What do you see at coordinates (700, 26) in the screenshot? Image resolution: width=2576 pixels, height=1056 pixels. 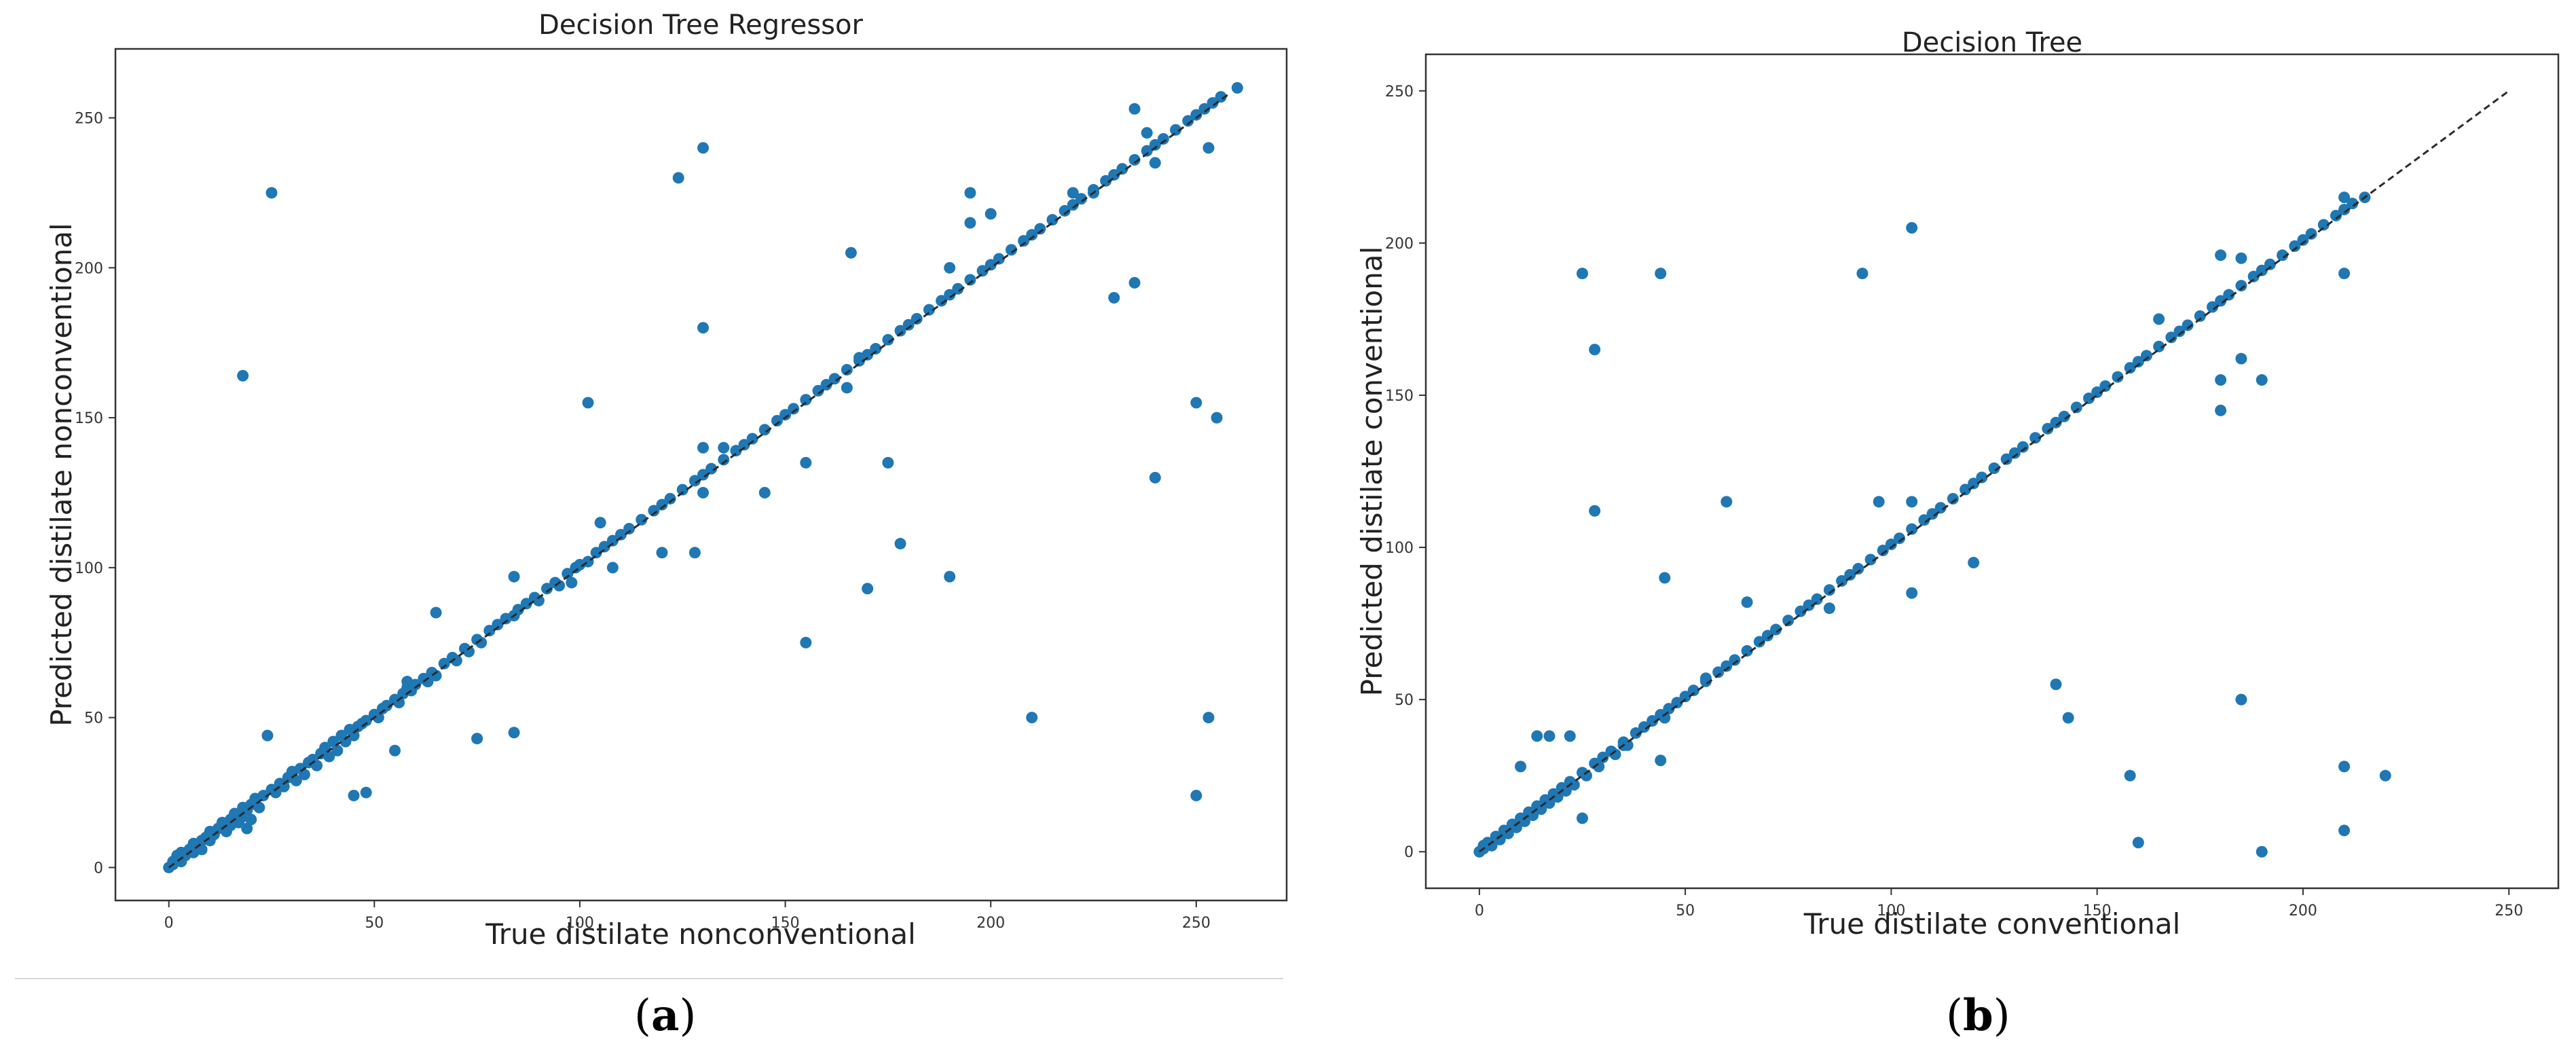 I see `chart-title: Decision Tree Regressor` at bounding box center [700, 26].